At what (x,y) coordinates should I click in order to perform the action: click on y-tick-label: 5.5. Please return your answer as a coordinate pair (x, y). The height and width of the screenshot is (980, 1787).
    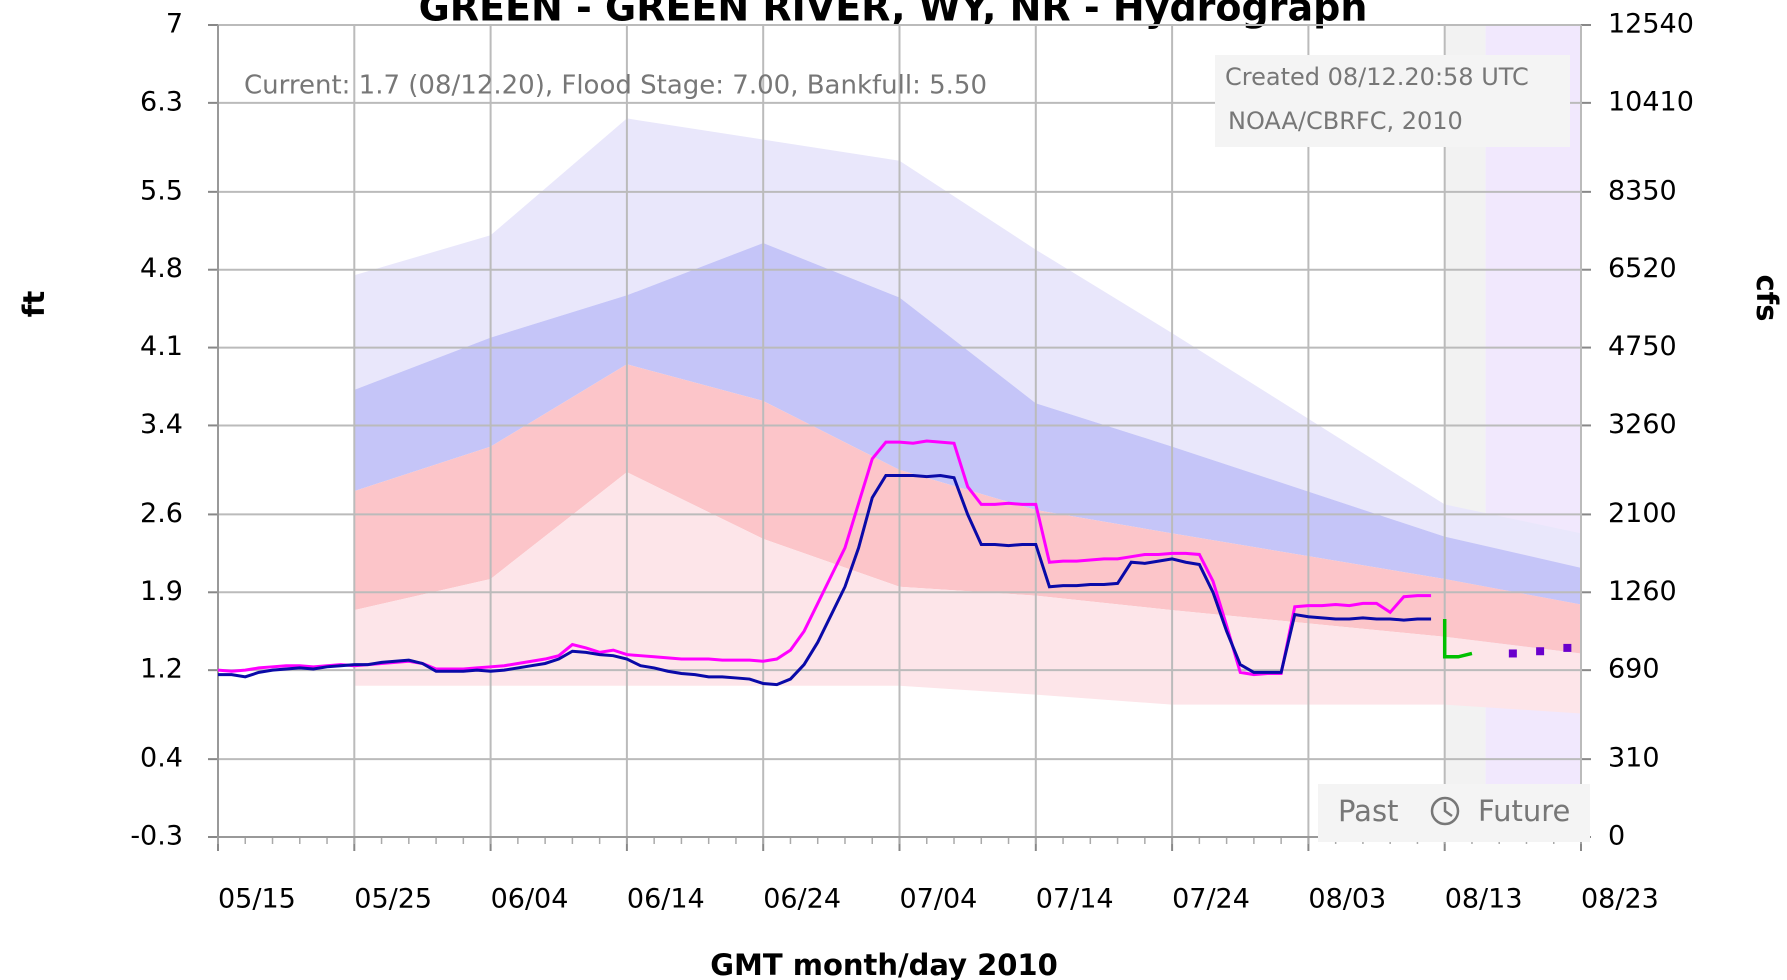
    Looking at the image, I should click on (161, 190).